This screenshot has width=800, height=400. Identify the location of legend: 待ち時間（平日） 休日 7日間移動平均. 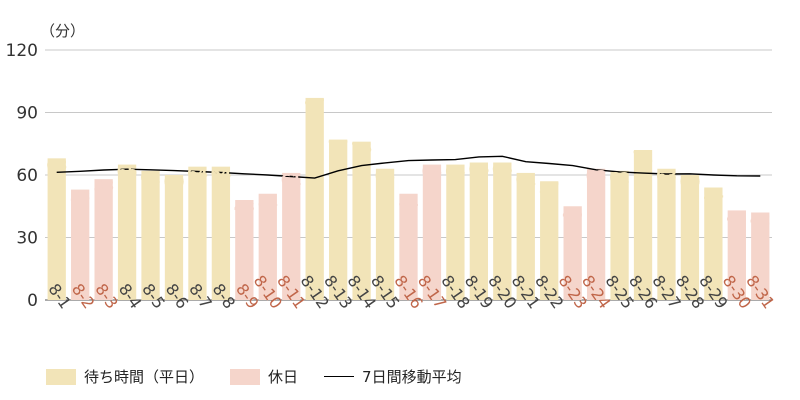
(267, 376).